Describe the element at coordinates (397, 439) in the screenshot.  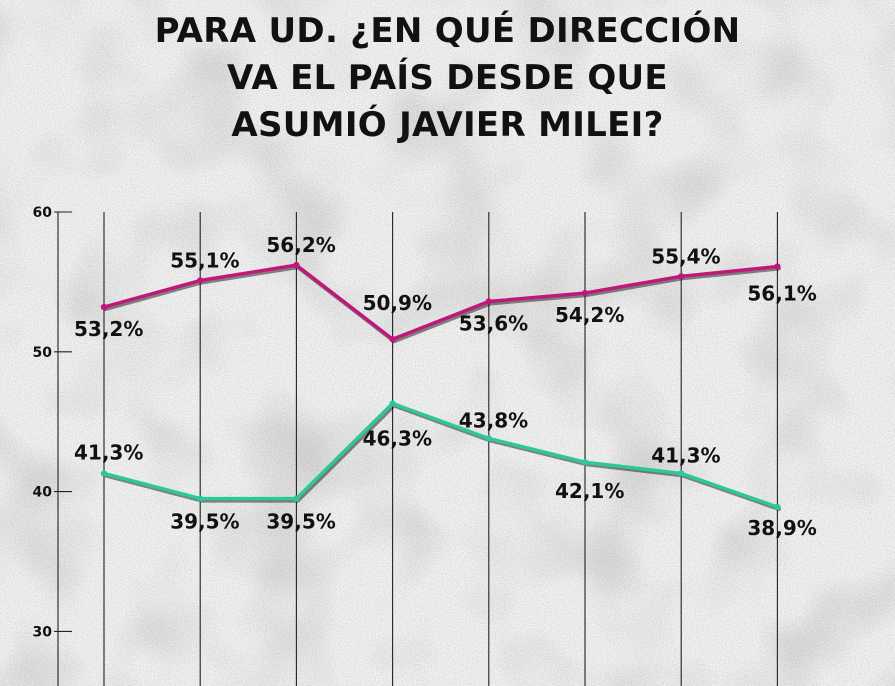
I see `series-green-data-label: 46,3%` at that location.